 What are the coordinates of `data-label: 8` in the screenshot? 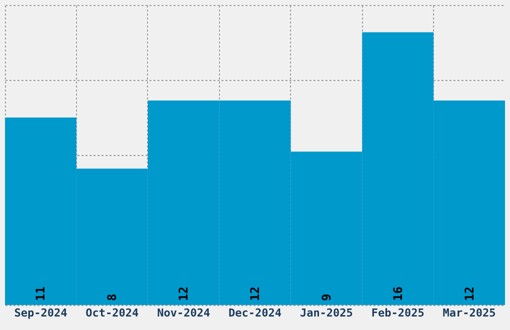 It's located at (112, 297).